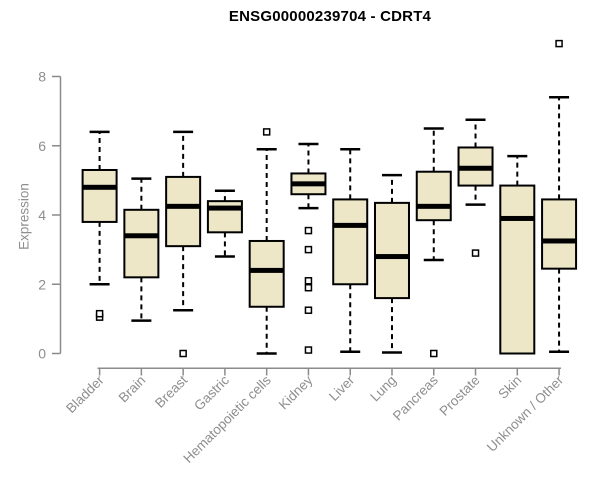 The width and height of the screenshot is (600, 500). Describe the element at coordinates (42, 146) in the screenshot. I see `y-tick-label: 6` at that location.